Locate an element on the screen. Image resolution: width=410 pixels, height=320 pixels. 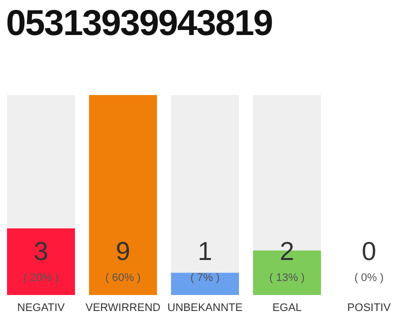
x-tick-label: POSITIV is located at coordinates (369, 308).